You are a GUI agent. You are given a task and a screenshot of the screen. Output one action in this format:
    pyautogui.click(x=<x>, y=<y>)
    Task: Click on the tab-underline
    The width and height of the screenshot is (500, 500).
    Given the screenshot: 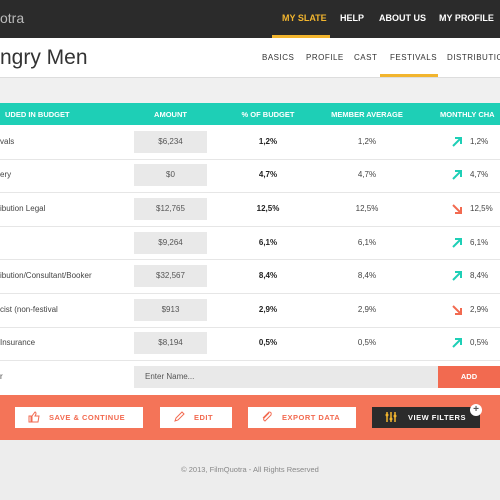 What is the action you would take?
    pyautogui.click(x=409, y=75)
    